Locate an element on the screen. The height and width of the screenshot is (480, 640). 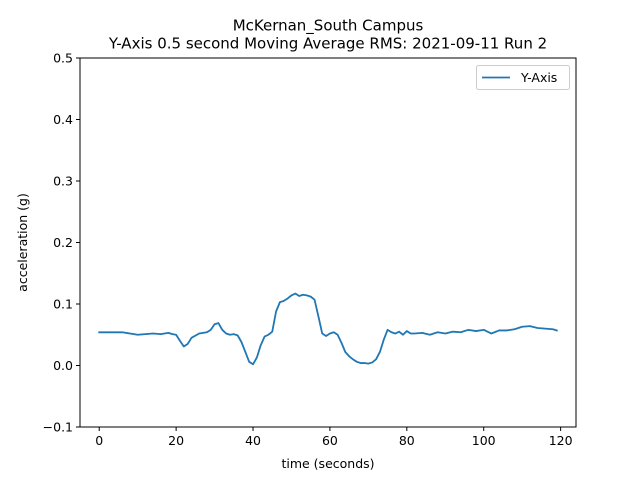
legend-box is located at coordinates (523, 77).